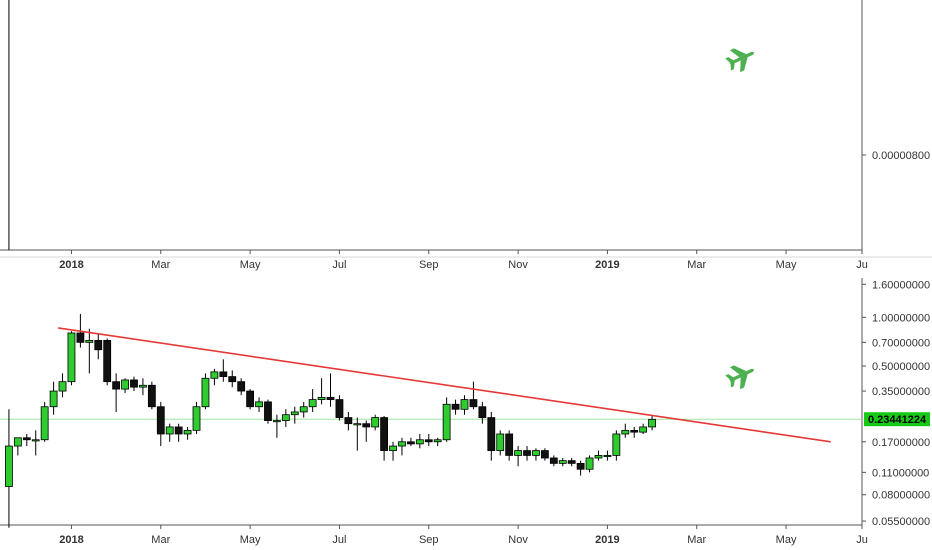 This screenshot has height=550, width=932. I want to click on time-tick-label: 2019, so click(607, 540).